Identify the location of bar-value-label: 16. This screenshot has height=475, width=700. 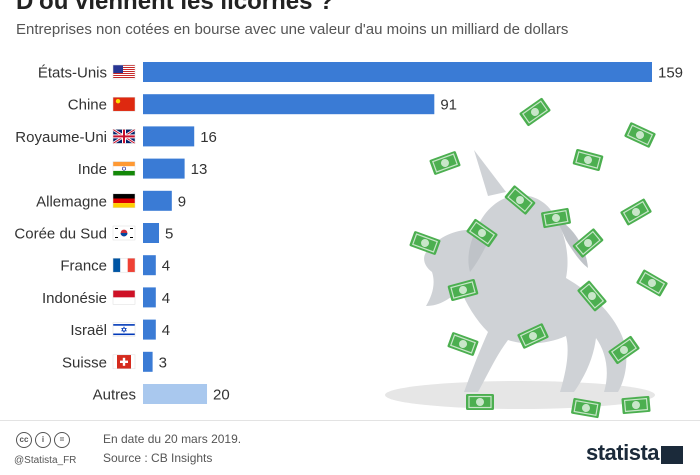
(208, 137).